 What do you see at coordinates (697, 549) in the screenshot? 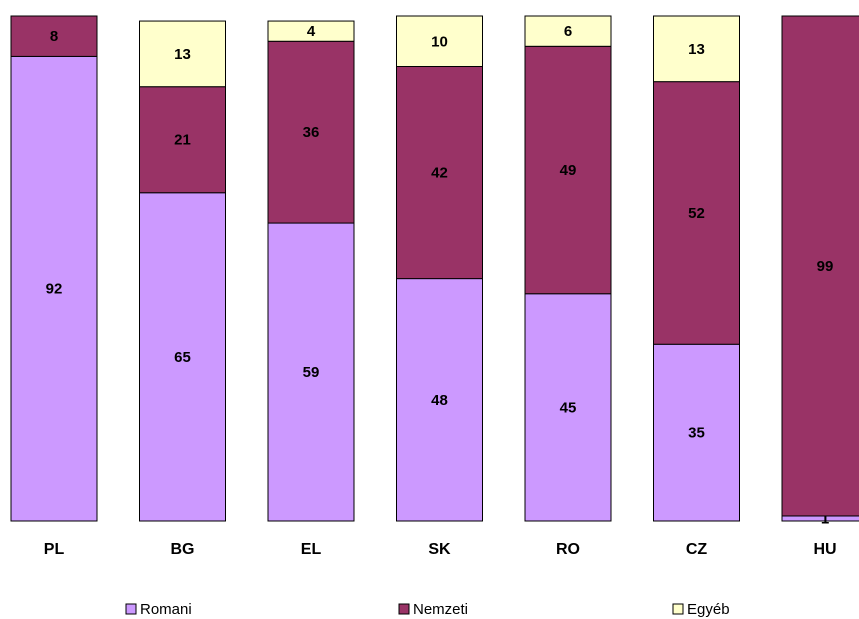
I see `x-tick-cz: CZ` at bounding box center [697, 549].